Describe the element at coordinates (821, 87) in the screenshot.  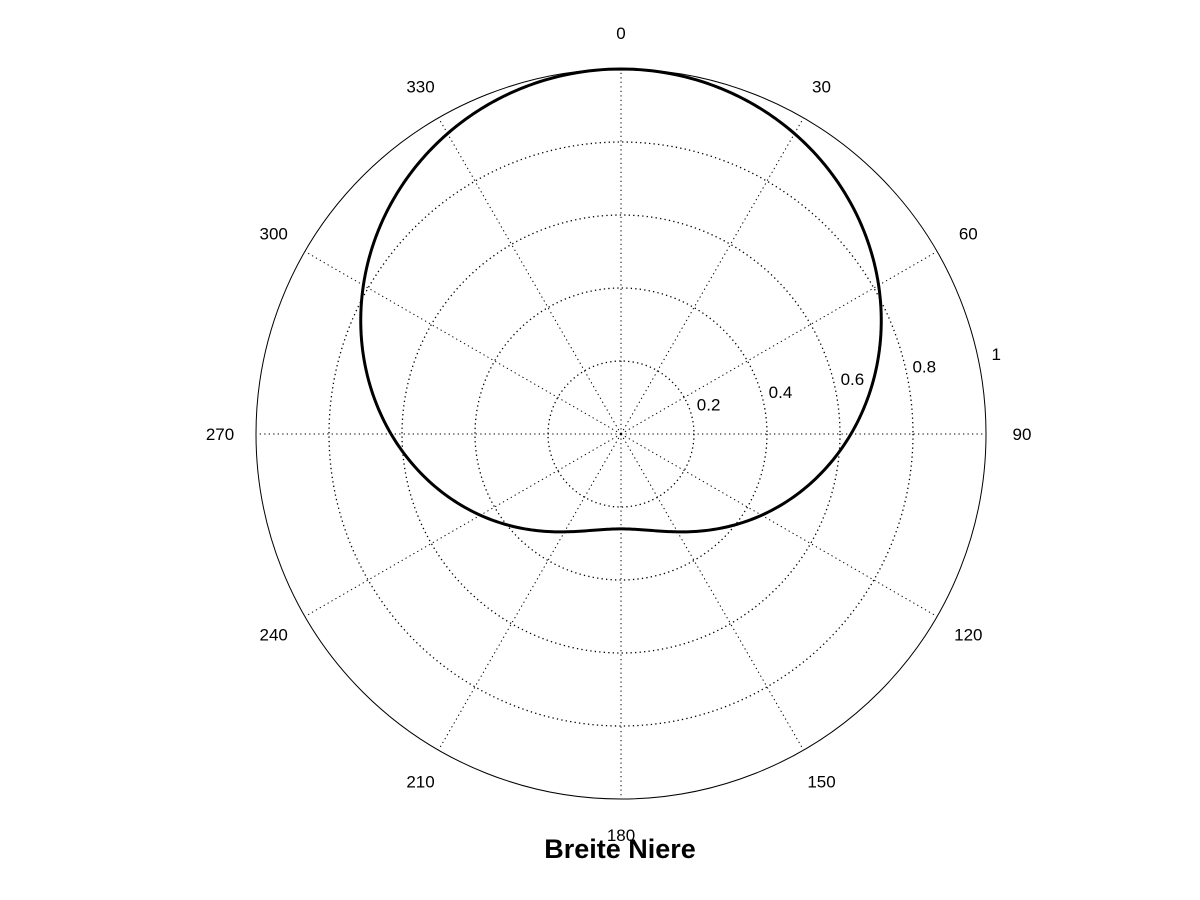
I see `angle-tick-label: 30` at that location.